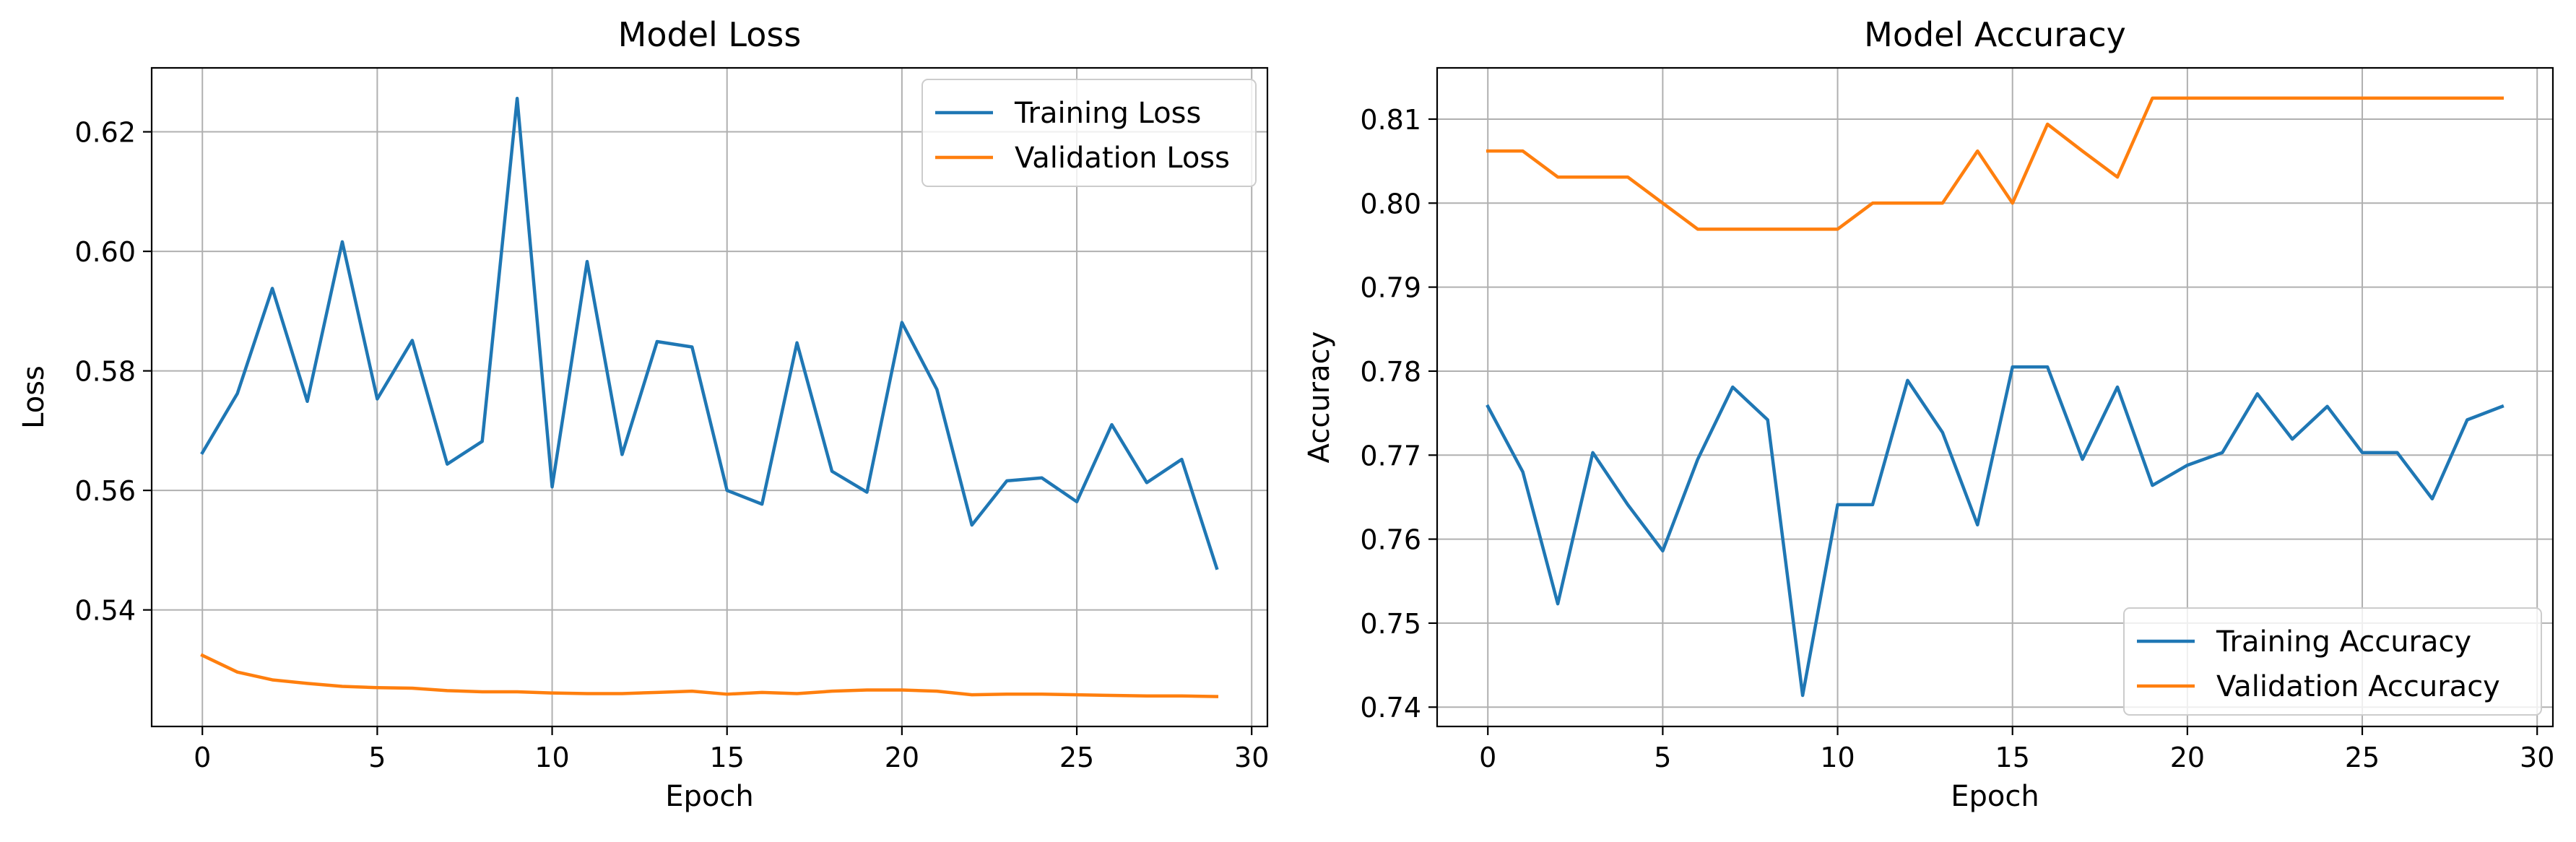  I want to click on y-tick-label: 0.79, so click(1390, 288).